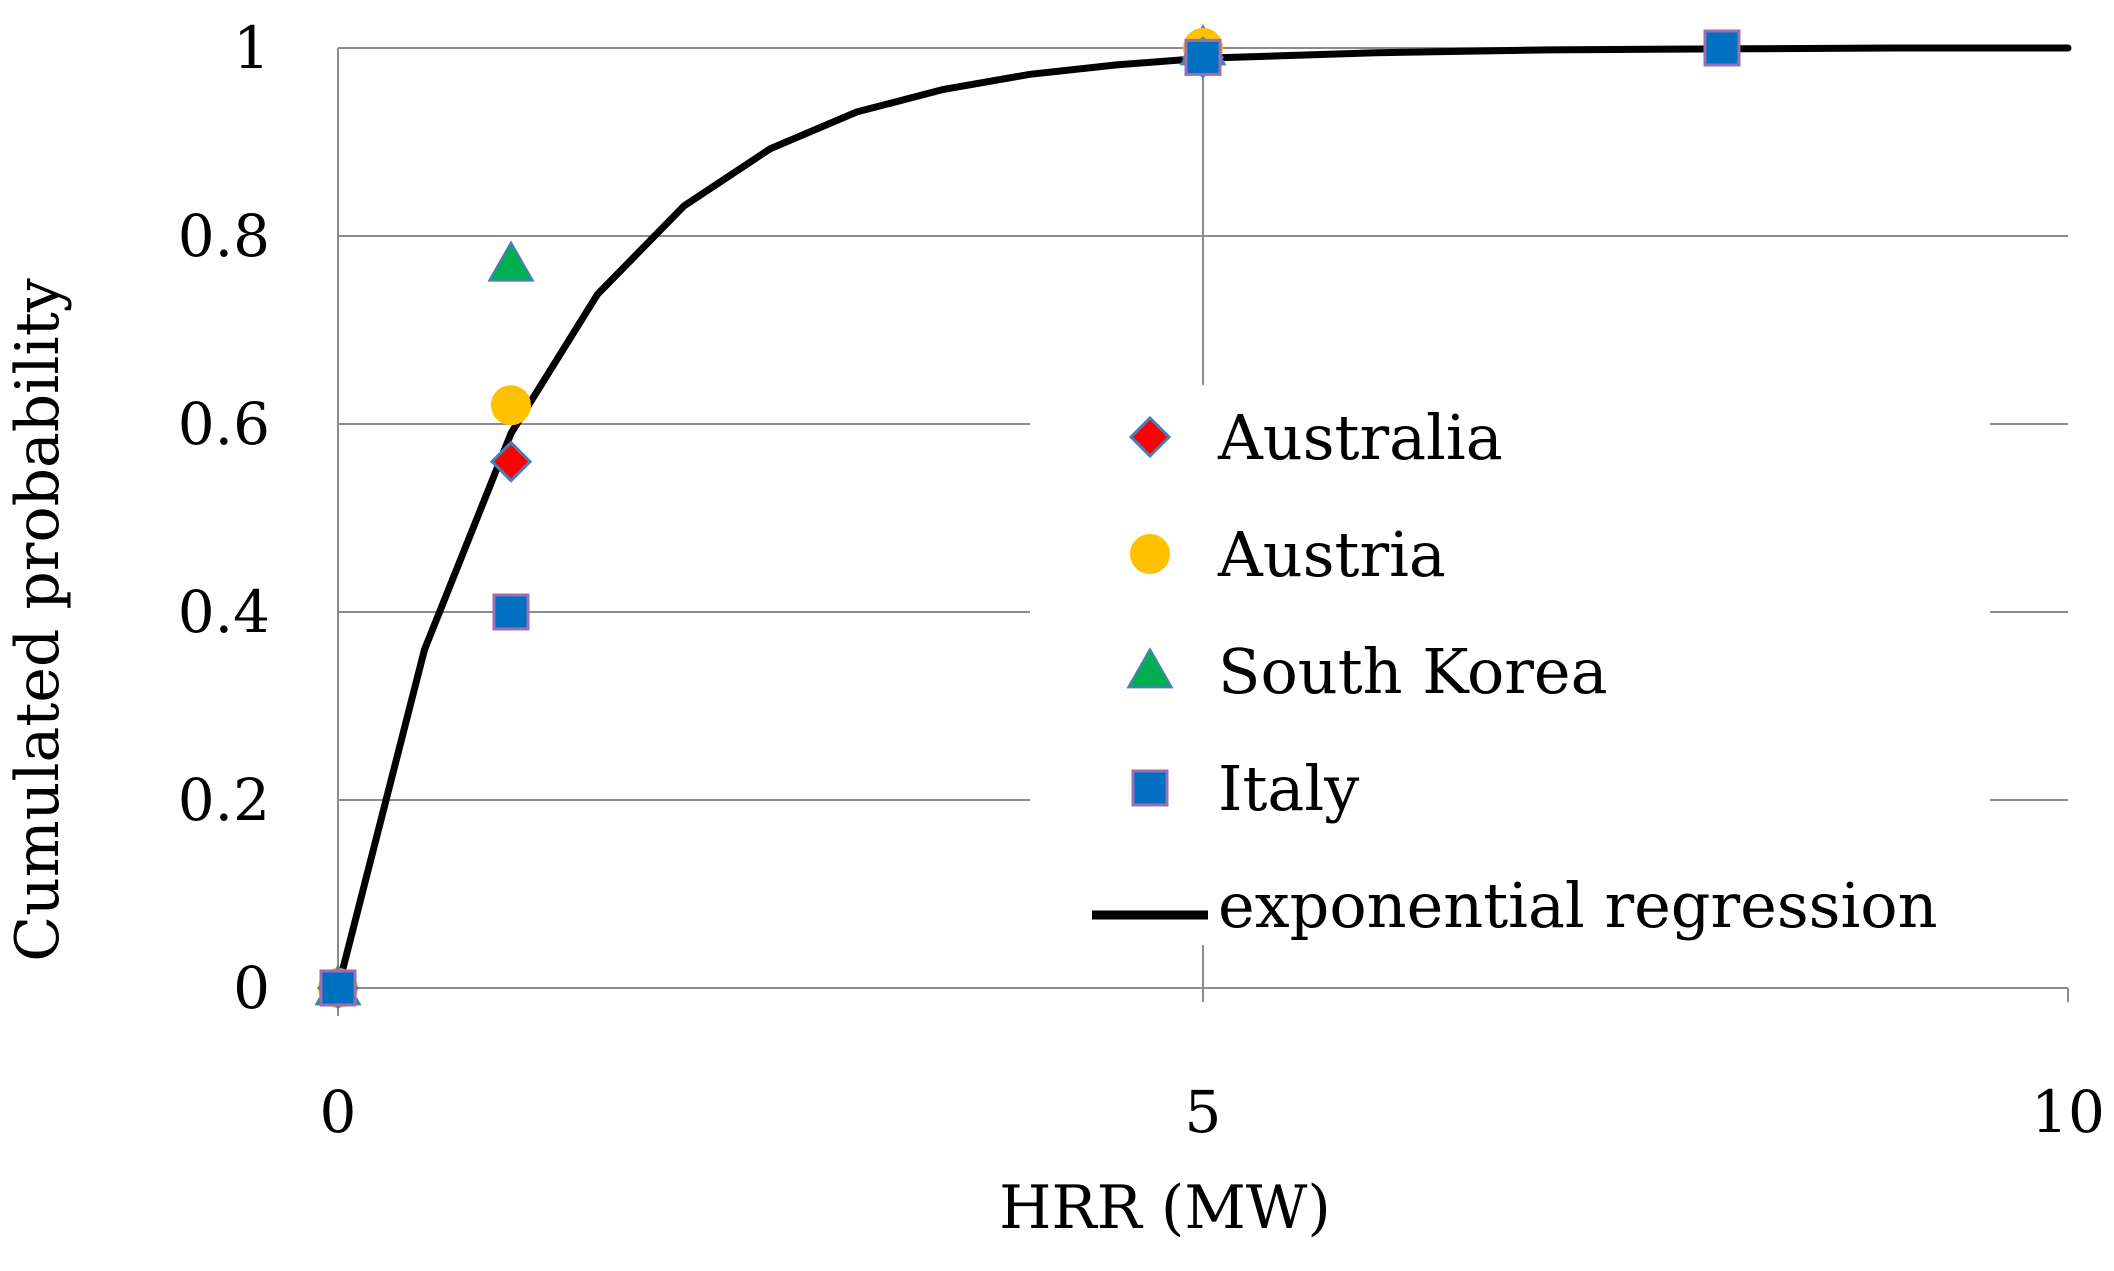 Image resolution: width=2114 pixels, height=1271 pixels. I want to click on x-tick-label: 5, so click(1203, 1112).